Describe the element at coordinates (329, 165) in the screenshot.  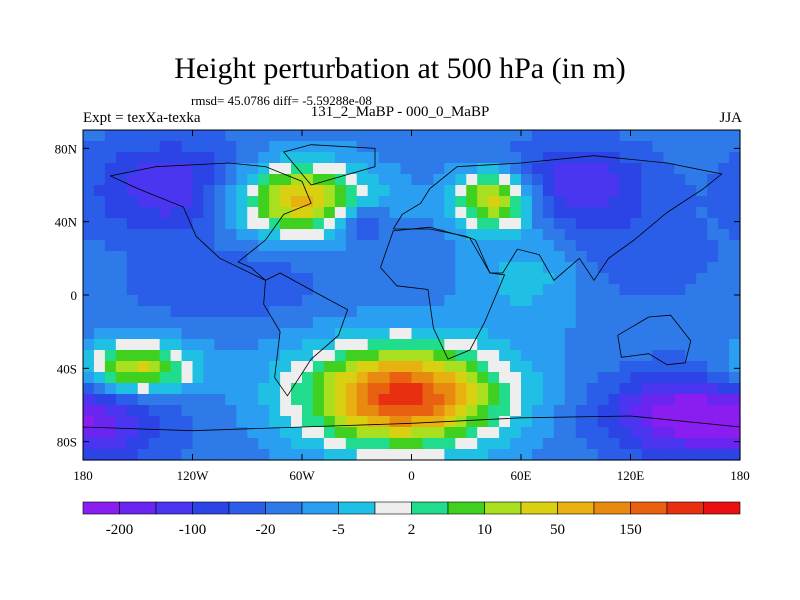
I see `coastline` at that location.